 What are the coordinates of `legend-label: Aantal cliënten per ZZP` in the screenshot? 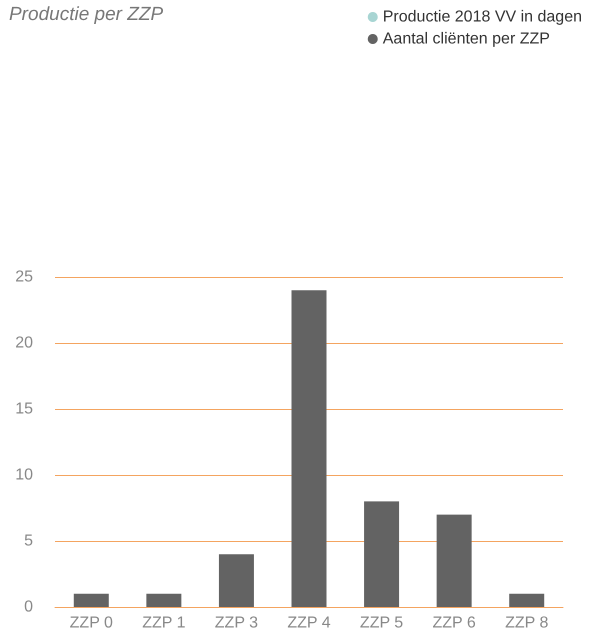 It's located at (466, 39).